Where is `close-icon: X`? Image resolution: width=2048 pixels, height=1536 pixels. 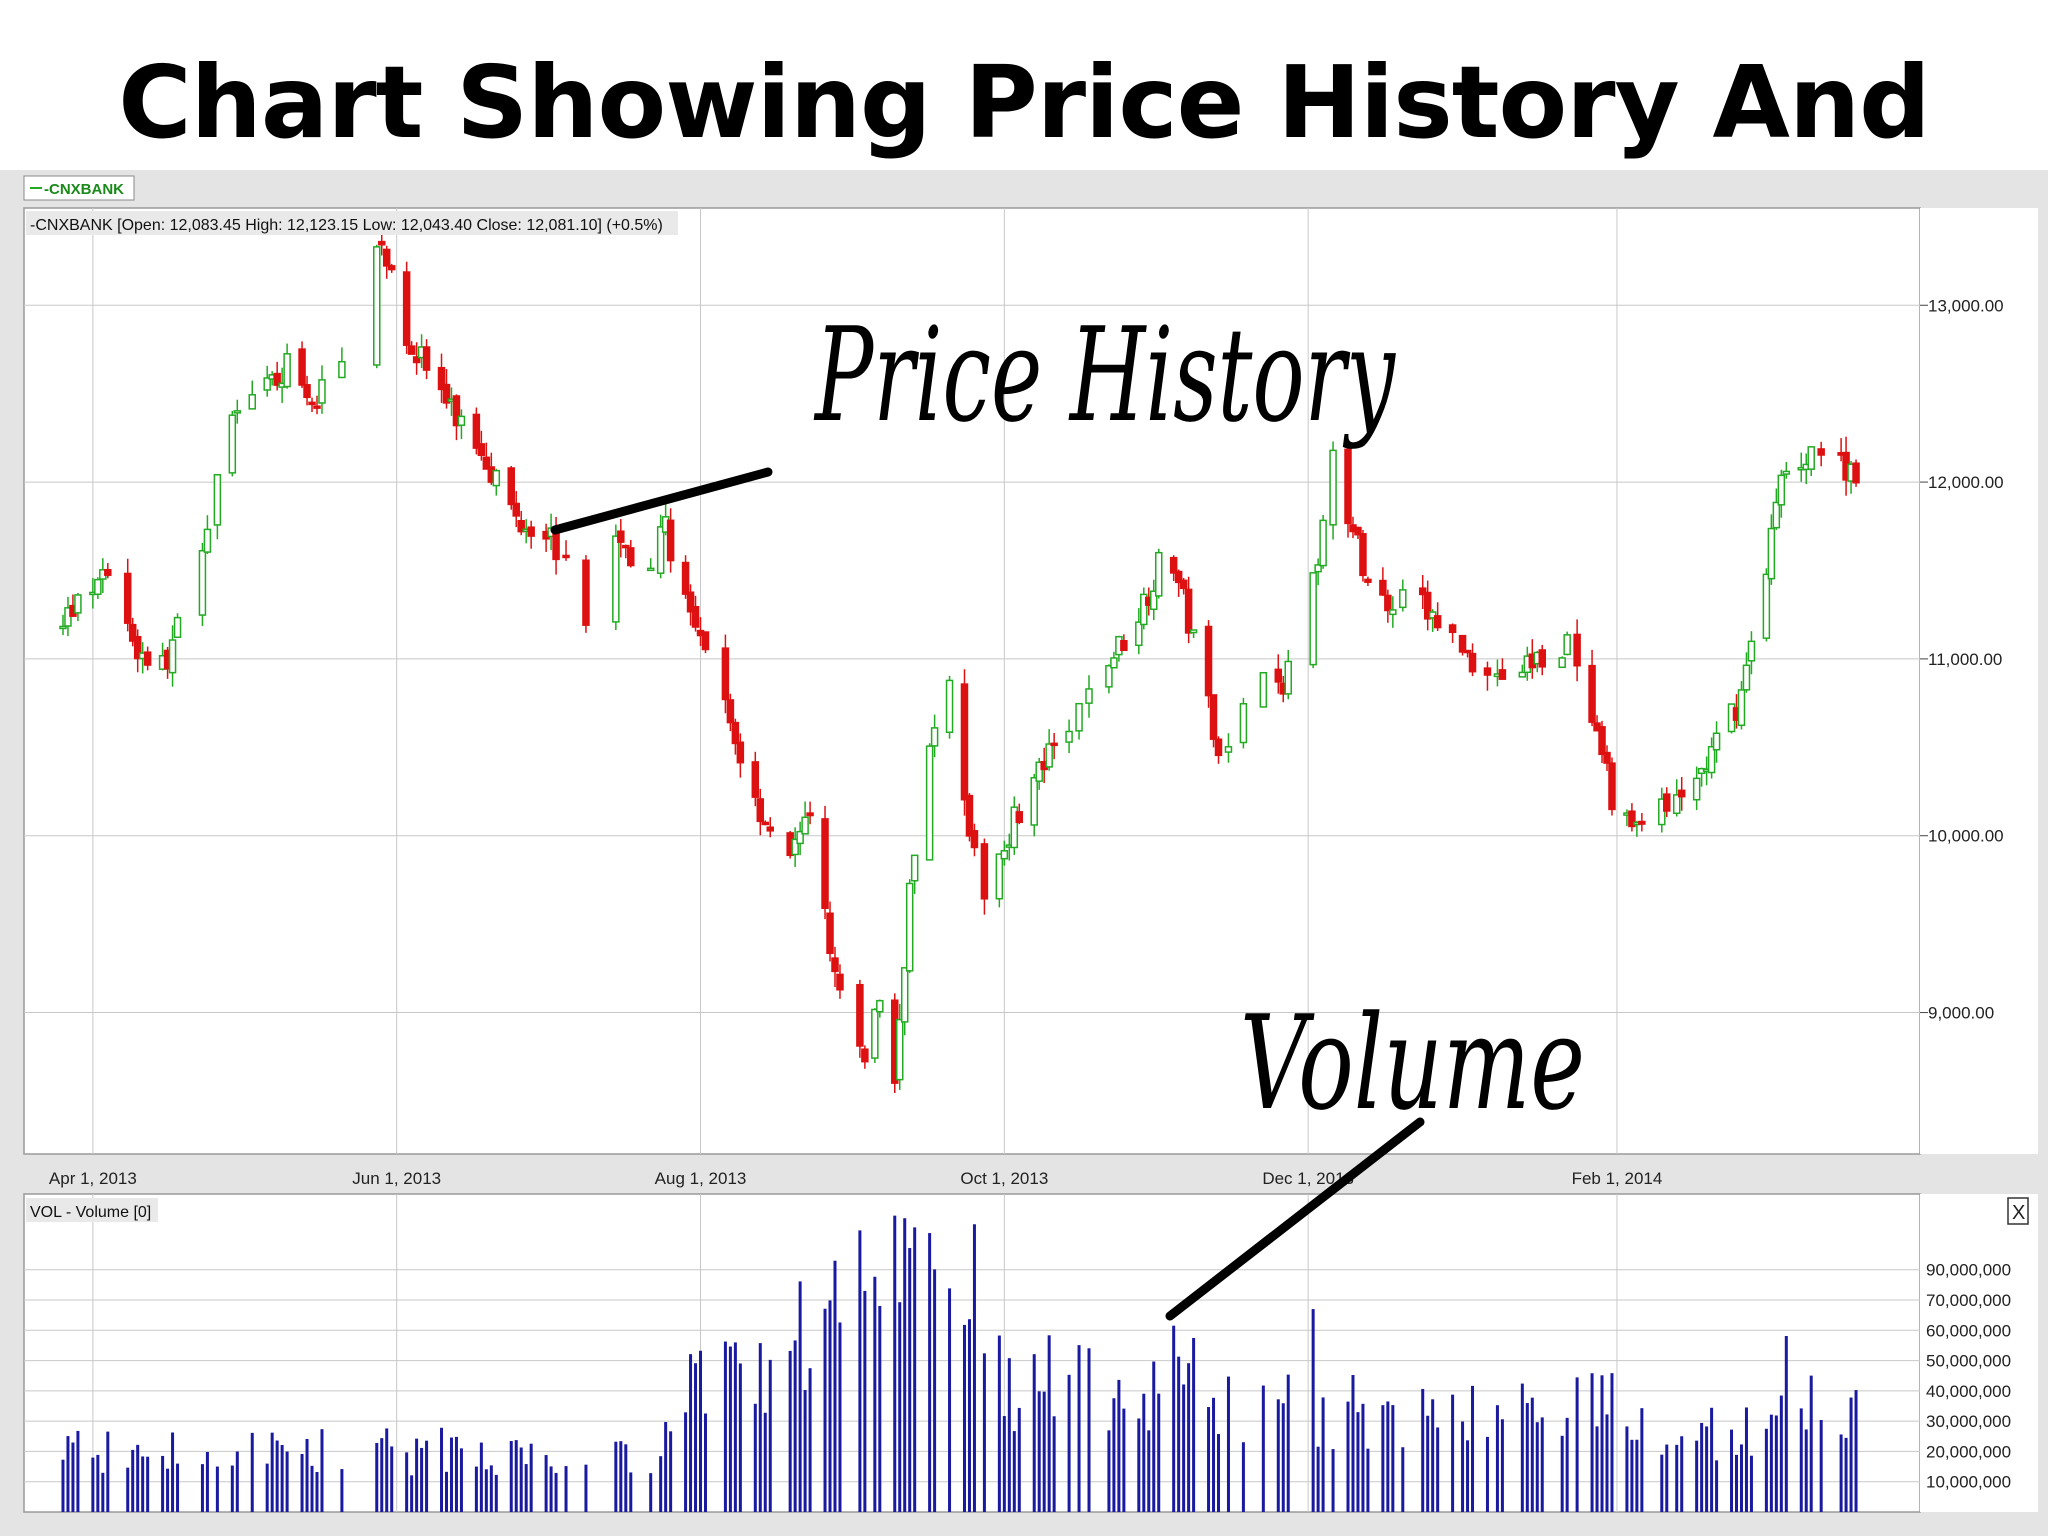 close-icon: X is located at coordinates (2018, 1213).